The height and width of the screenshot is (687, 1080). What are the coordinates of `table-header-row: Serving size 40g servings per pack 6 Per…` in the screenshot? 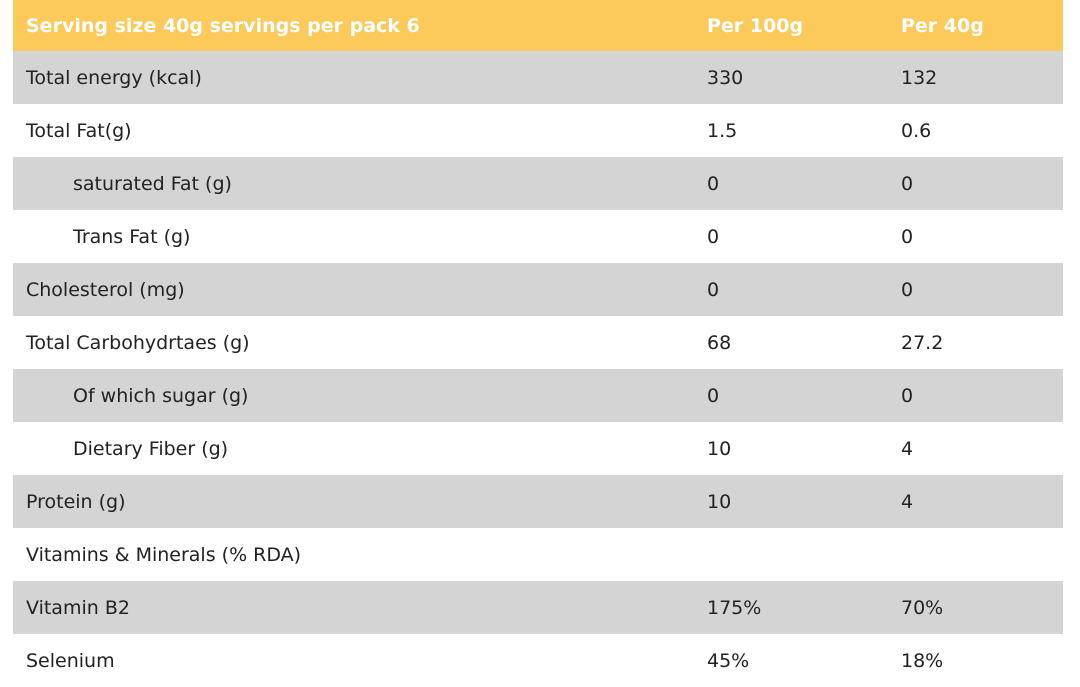 It's located at (538, 25).